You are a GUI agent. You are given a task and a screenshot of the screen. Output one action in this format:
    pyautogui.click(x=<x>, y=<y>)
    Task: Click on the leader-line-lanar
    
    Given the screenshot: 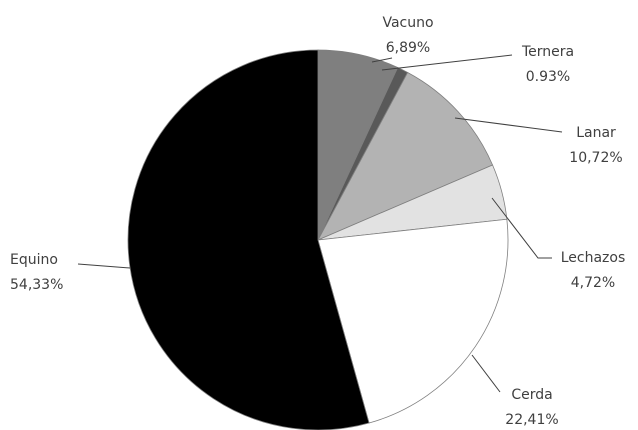 What is the action you would take?
    pyautogui.click(x=508, y=125)
    